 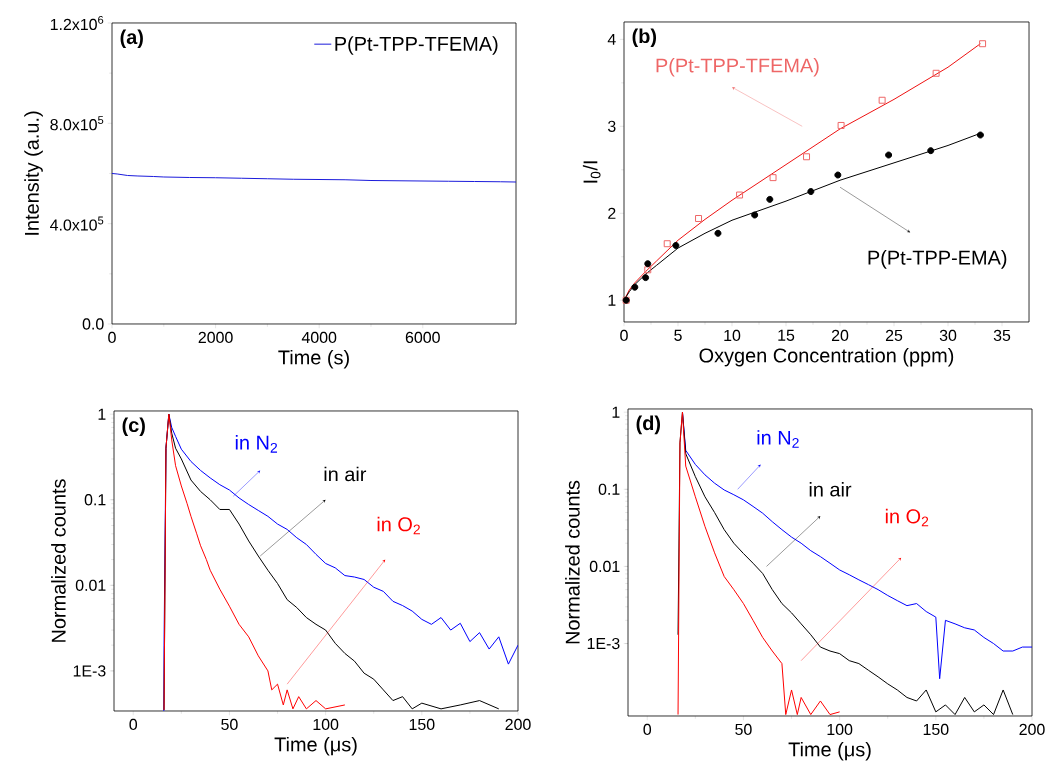 What do you see at coordinates (826, 357) in the screenshot?
I see `x-axis-title: Oxygen Concentration (ppm)` at bounding box center [826, 357].